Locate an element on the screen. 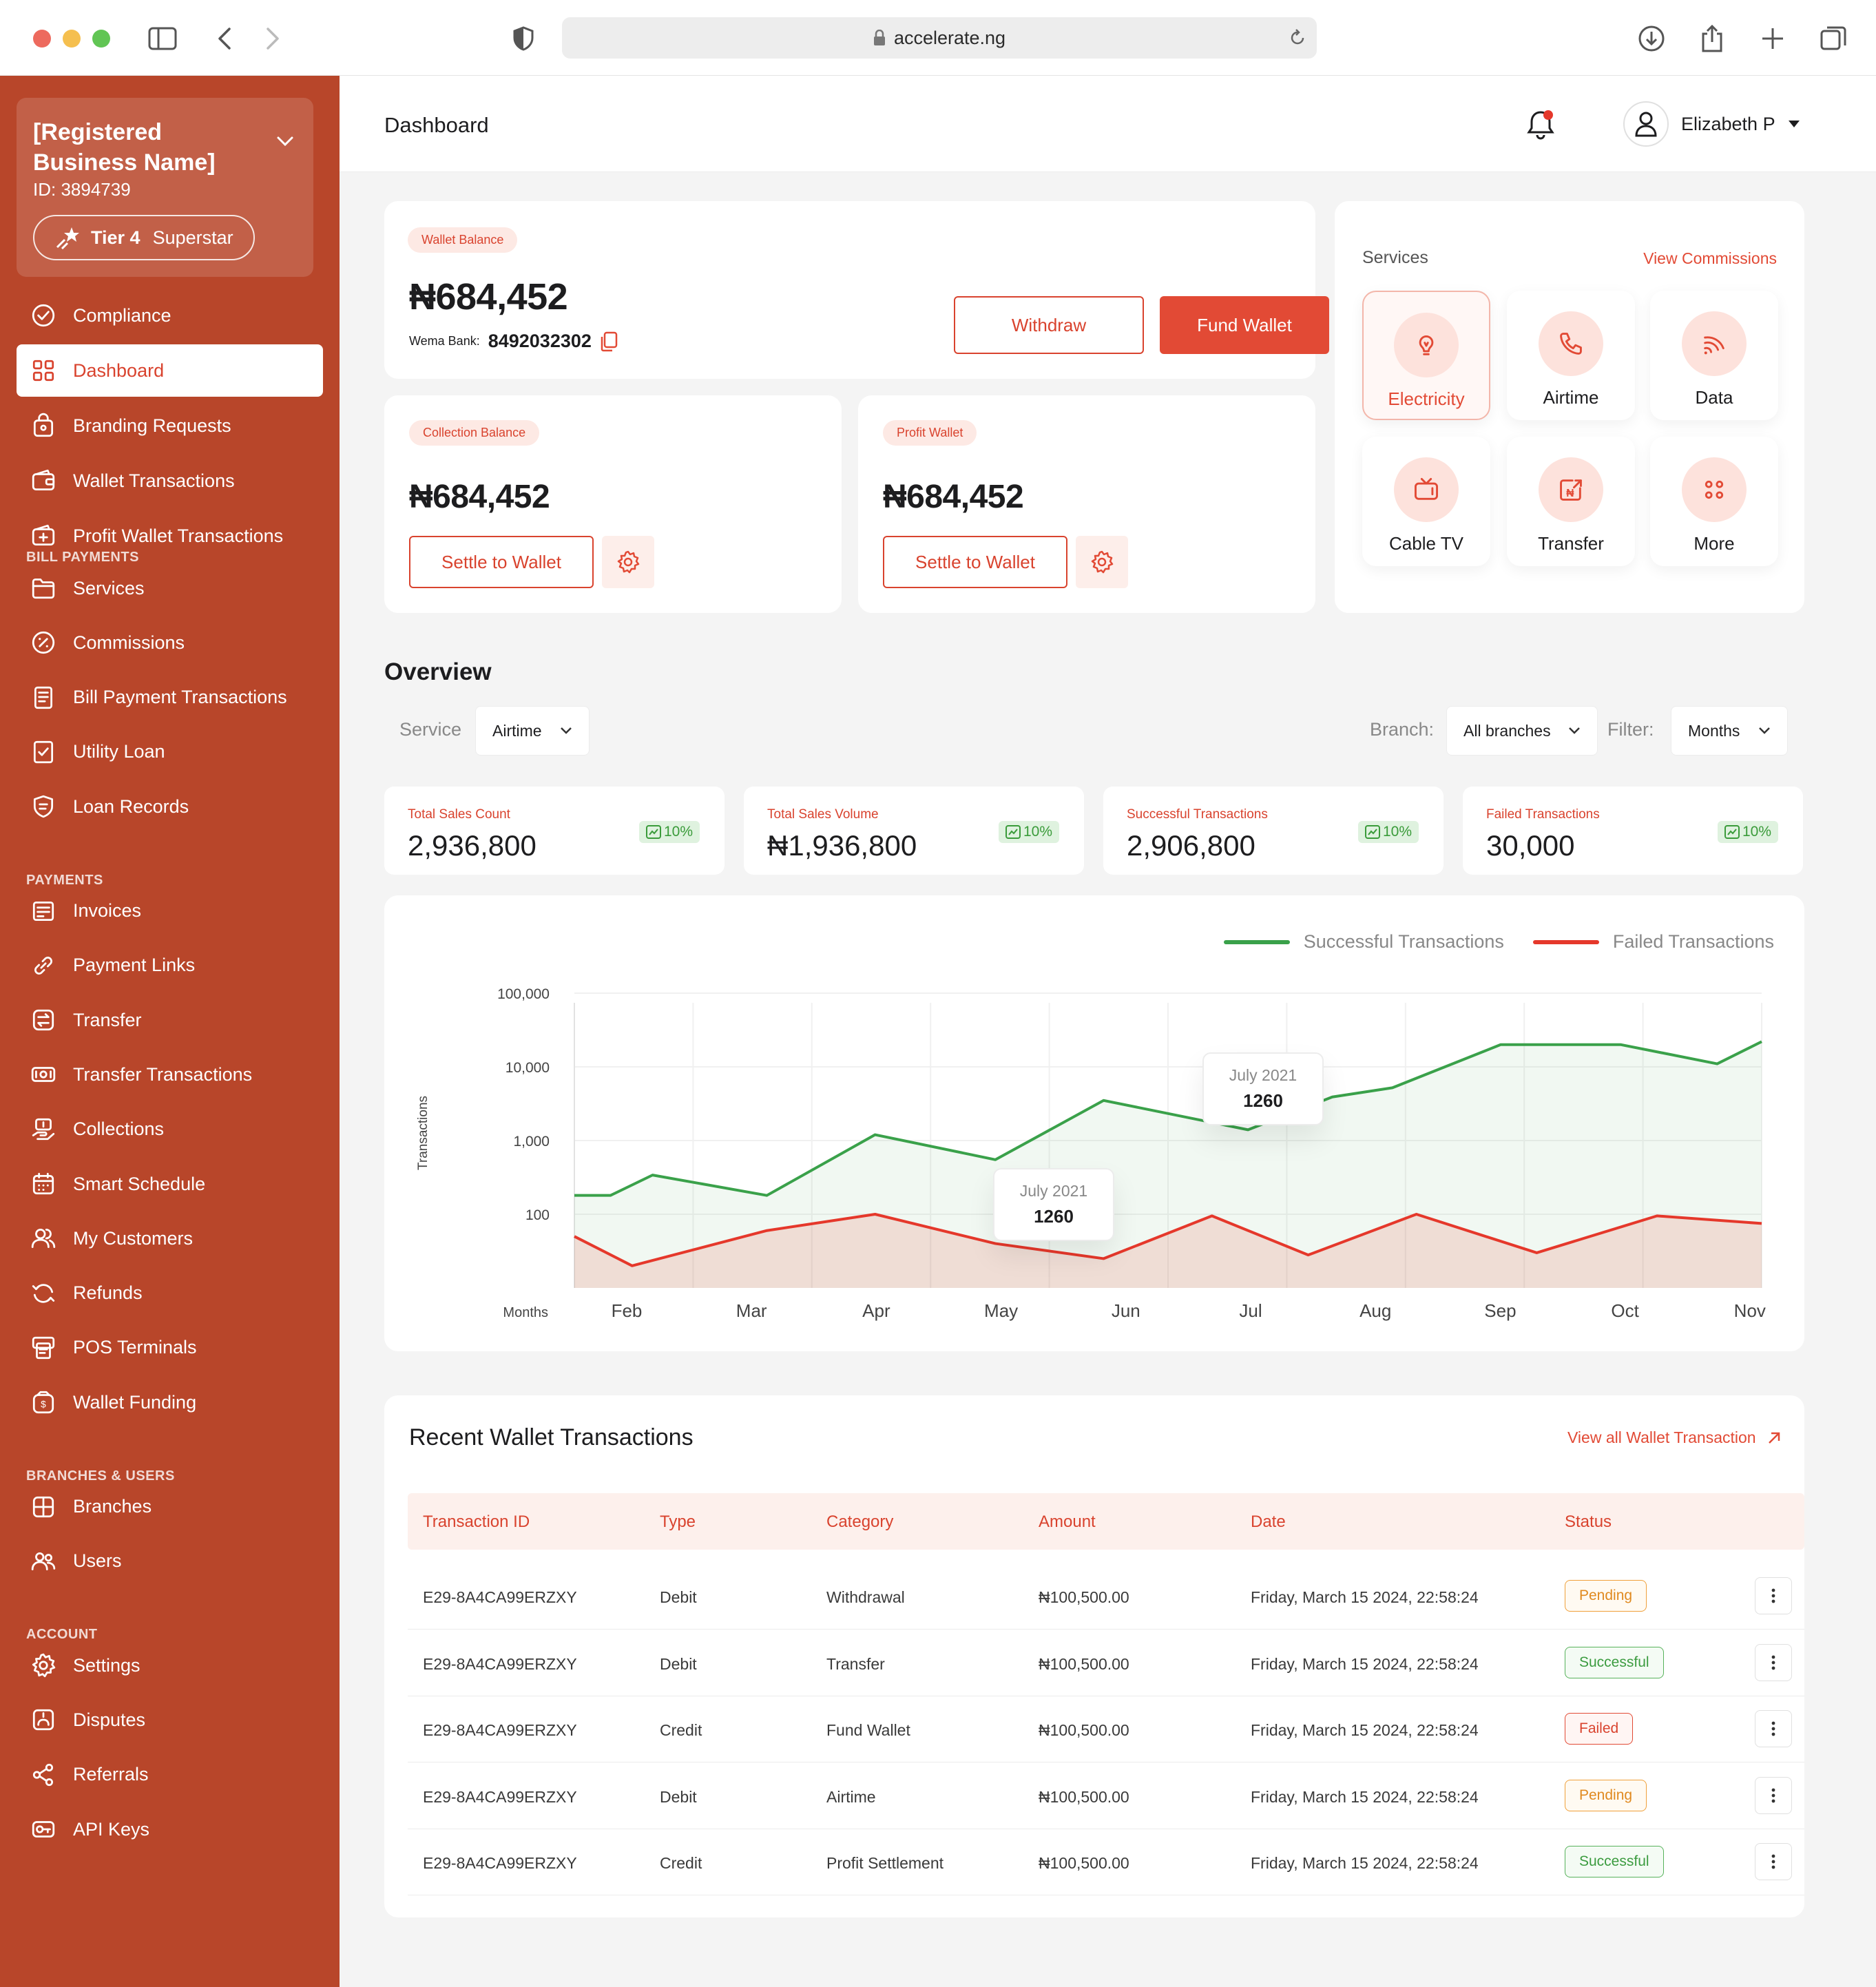 The height and width of the screenshot is (1987, 1876). sidebar-item-my-customers: My Customers is located at coordinates (170, 1238).